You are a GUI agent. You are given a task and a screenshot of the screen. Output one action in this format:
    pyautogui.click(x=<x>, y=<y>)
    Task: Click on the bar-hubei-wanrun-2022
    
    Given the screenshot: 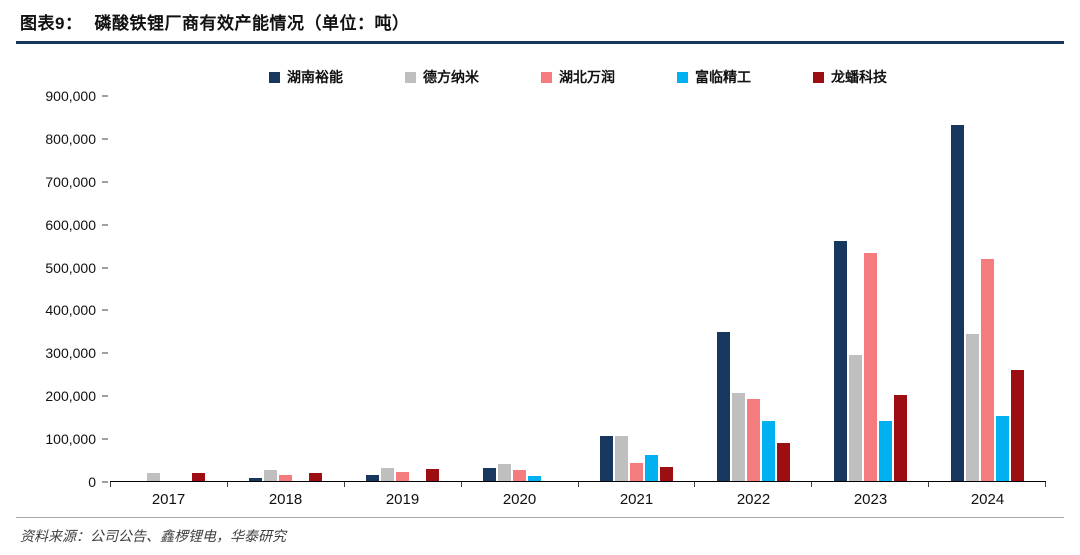 What is the action you would take?
    pyautogui.click(x=753, y=439)
    